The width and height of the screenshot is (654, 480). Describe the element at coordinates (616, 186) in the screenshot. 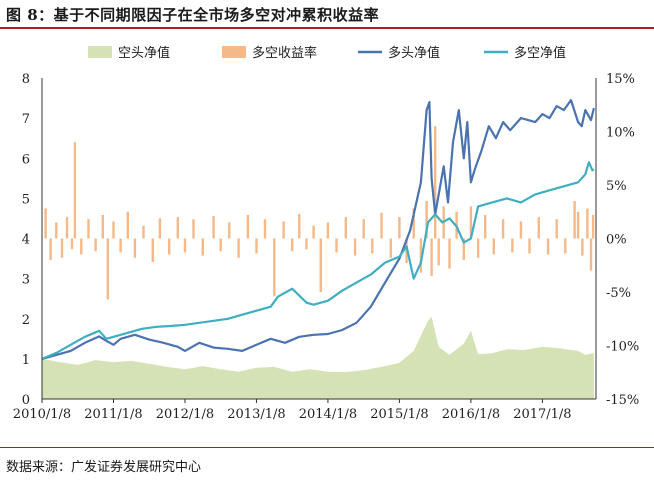

I see `y-right-tick-label-4: 5%` at that location.